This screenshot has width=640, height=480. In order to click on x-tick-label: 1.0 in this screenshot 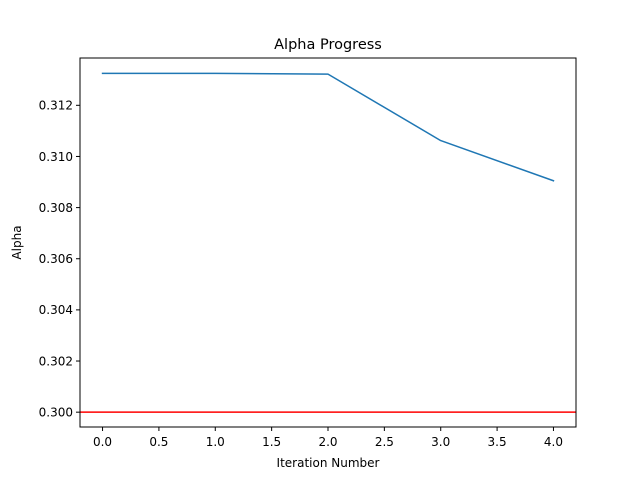, I will do `click(215, 442)`.